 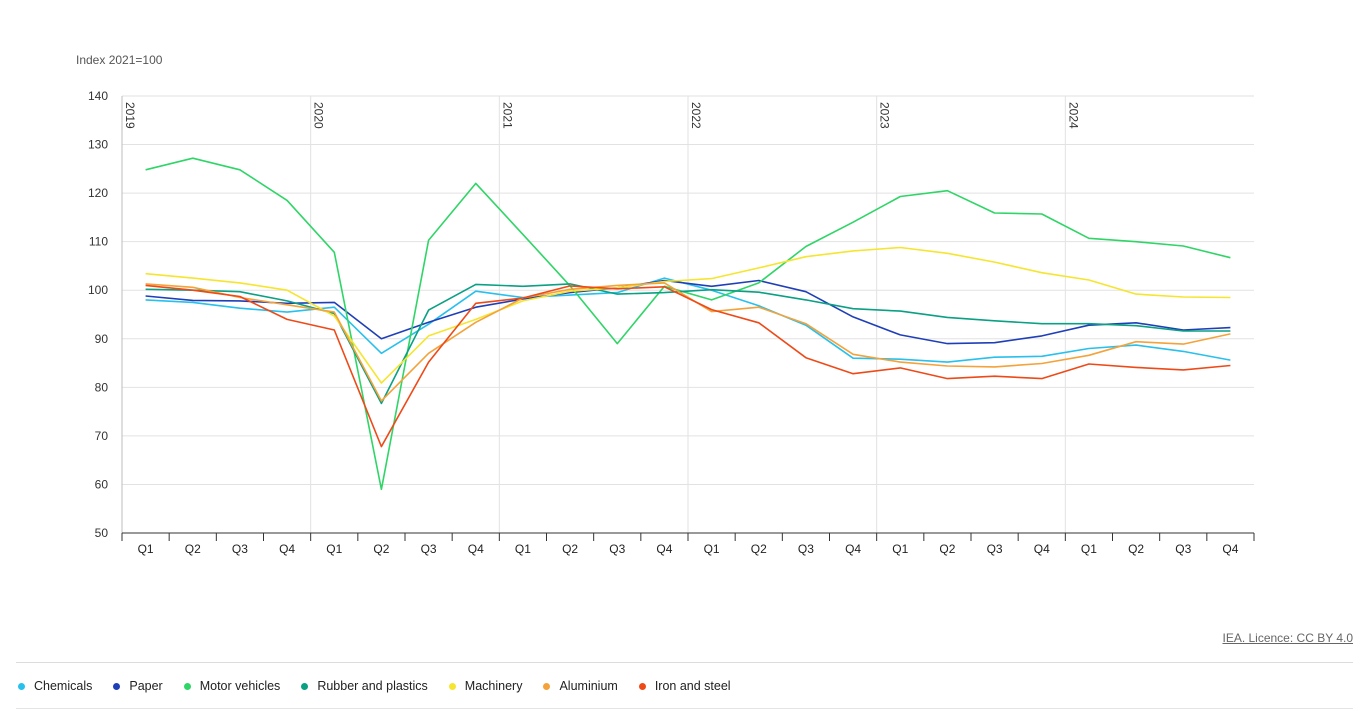 I want to click on legend-item-iron-and-steel: Iron and steel, so click(x=684, y=686).